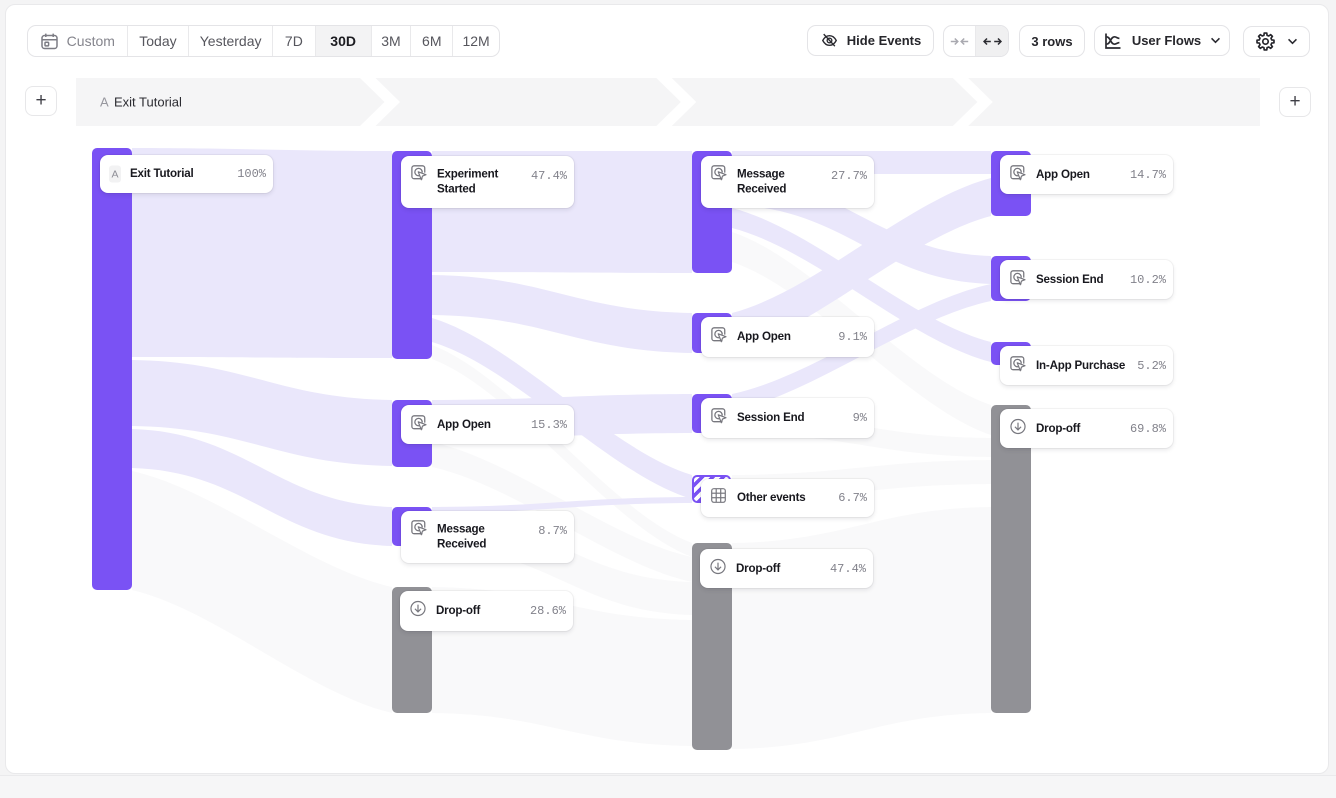 The width and height of the screenshot is (1336, 798). I want to click on svg-text: Exit Tutorial, so click(148, 102).